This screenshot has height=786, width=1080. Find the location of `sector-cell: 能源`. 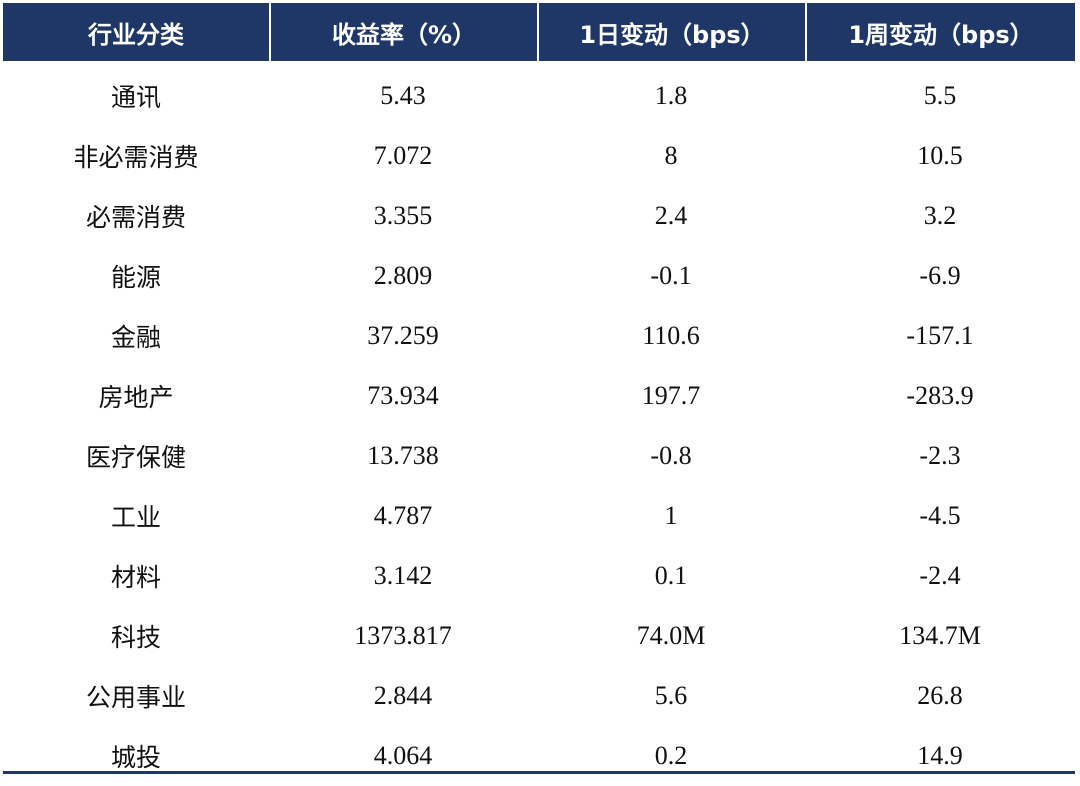

sector-cell: 能源 is located at coordinates (135, 277).